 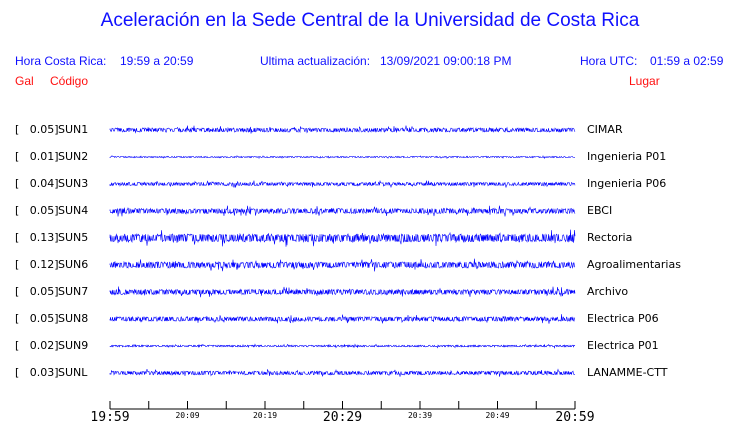 What do you see at coordinates (315, 61) in the screenshot?
I see `update-label: Ultima actualización:` at bounding box center [315, 61].